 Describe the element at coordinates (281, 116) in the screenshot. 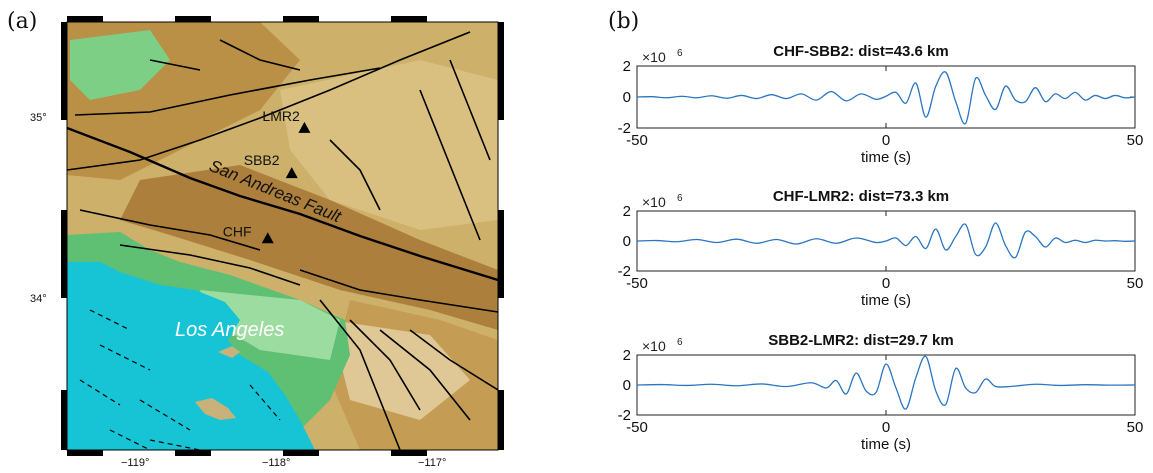

I see `station-label-lmr2: LMR2` at that location.